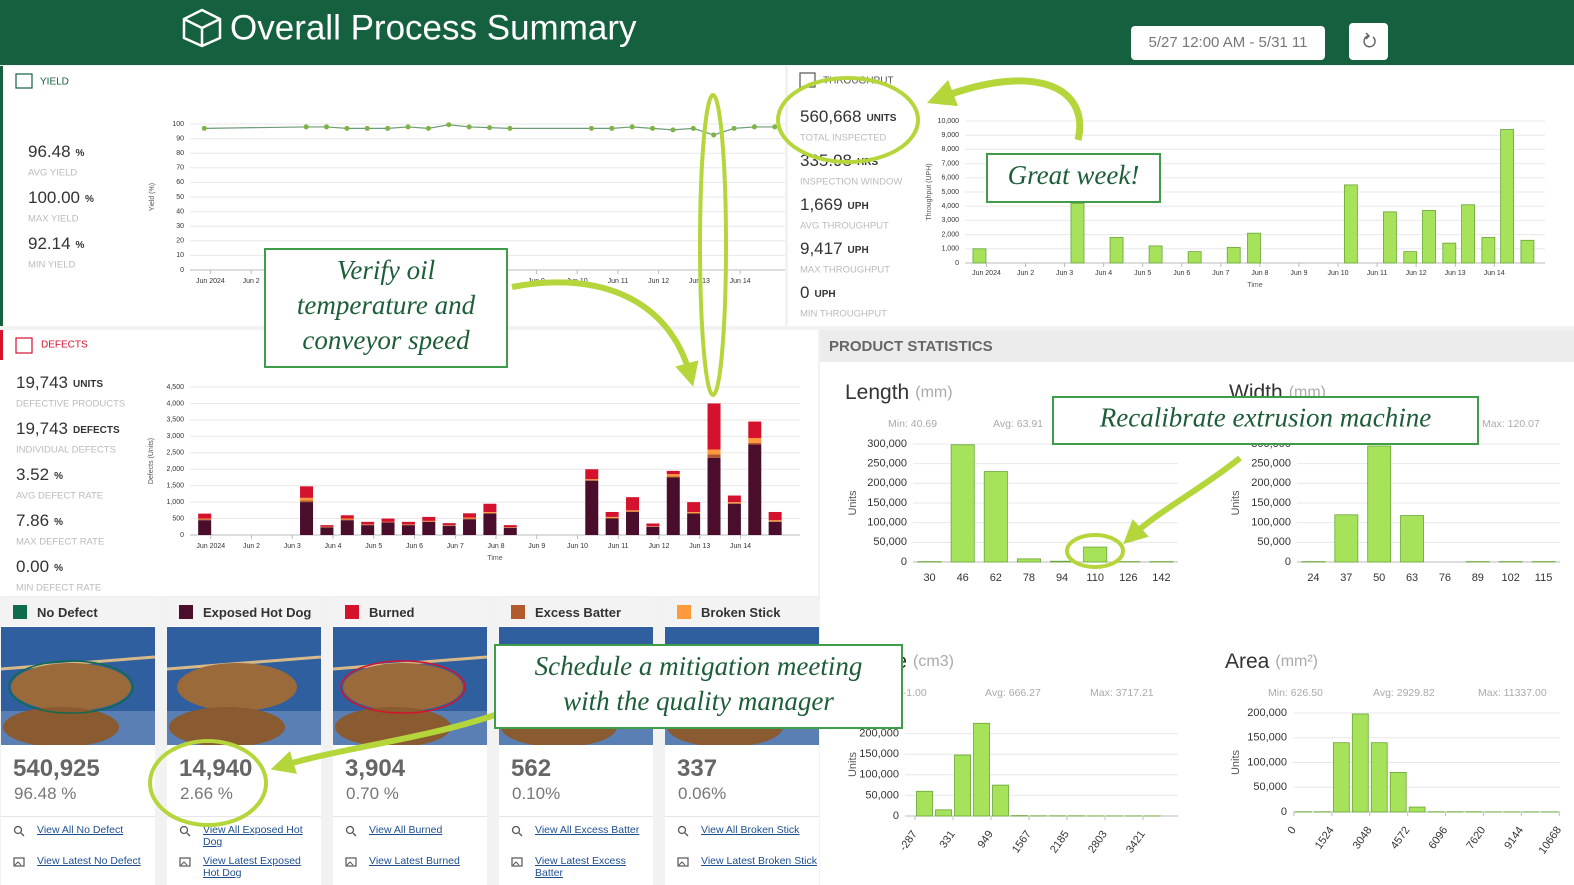 The width and height of the screenshot is (1574, 885). I want to click on y-tick-label: 6,000, so click(950, 178).